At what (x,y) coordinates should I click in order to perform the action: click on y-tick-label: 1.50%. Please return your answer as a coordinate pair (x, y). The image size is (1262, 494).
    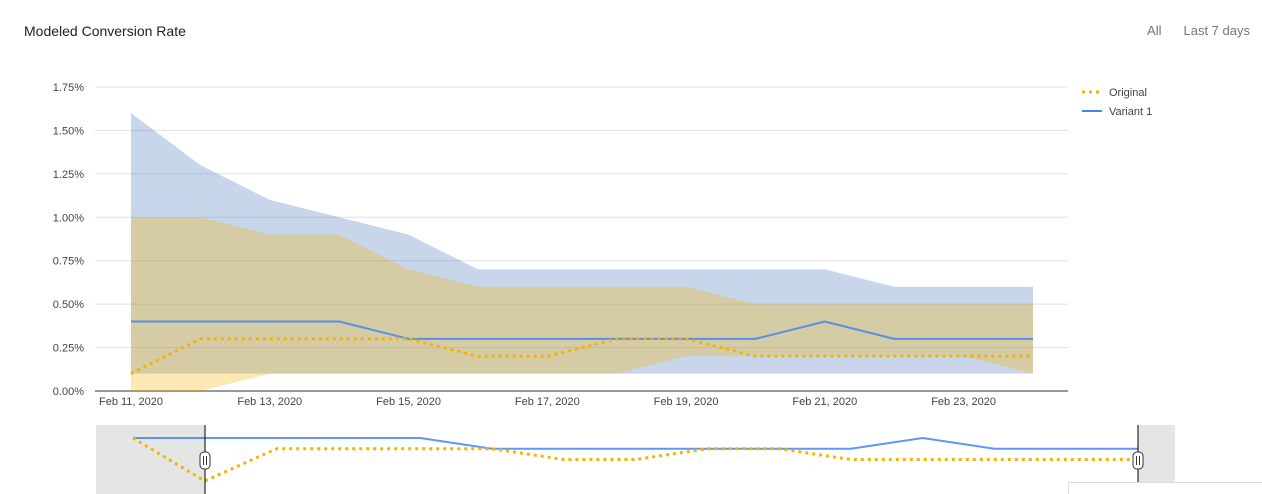
    Looking at the image, I should click on (68, 131).